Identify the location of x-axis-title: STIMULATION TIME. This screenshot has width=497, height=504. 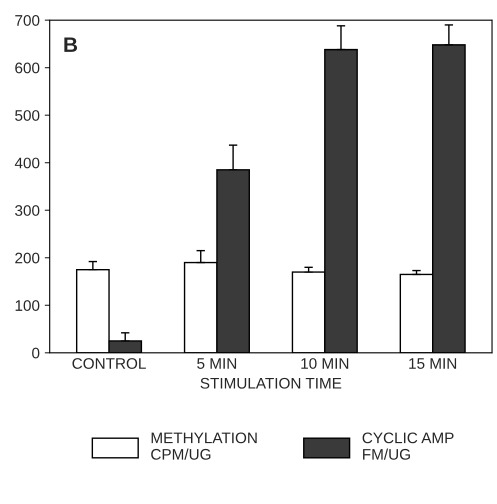
(271, 383).